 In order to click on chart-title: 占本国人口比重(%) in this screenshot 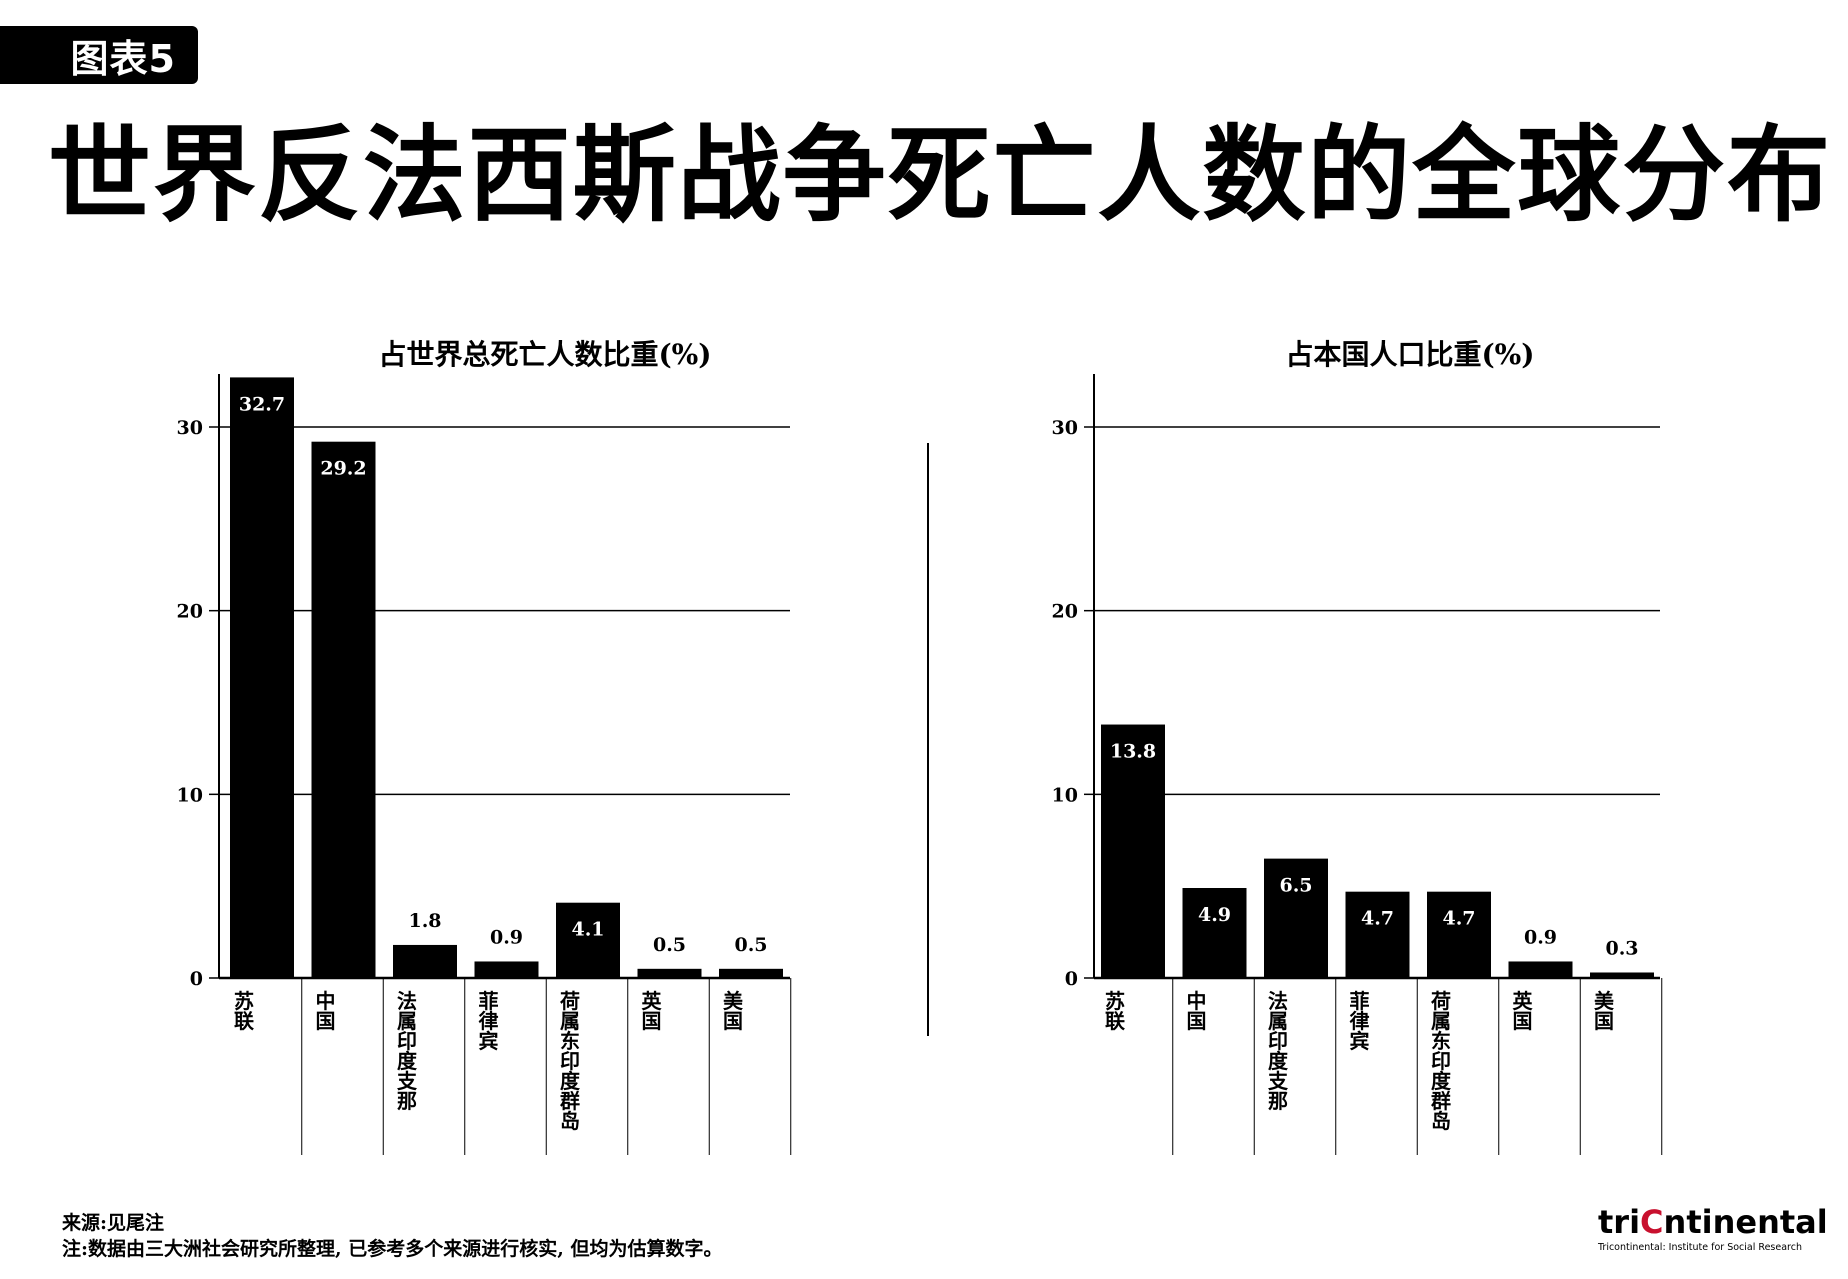, I will do `click(1409, 354)`.